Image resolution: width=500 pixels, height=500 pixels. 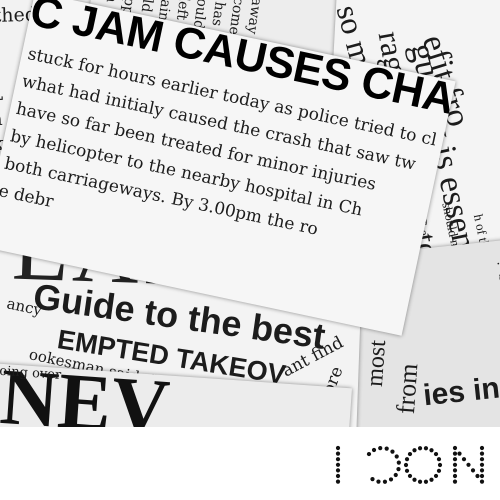 I want to click on left-line: a, so click(x=1, y=119).